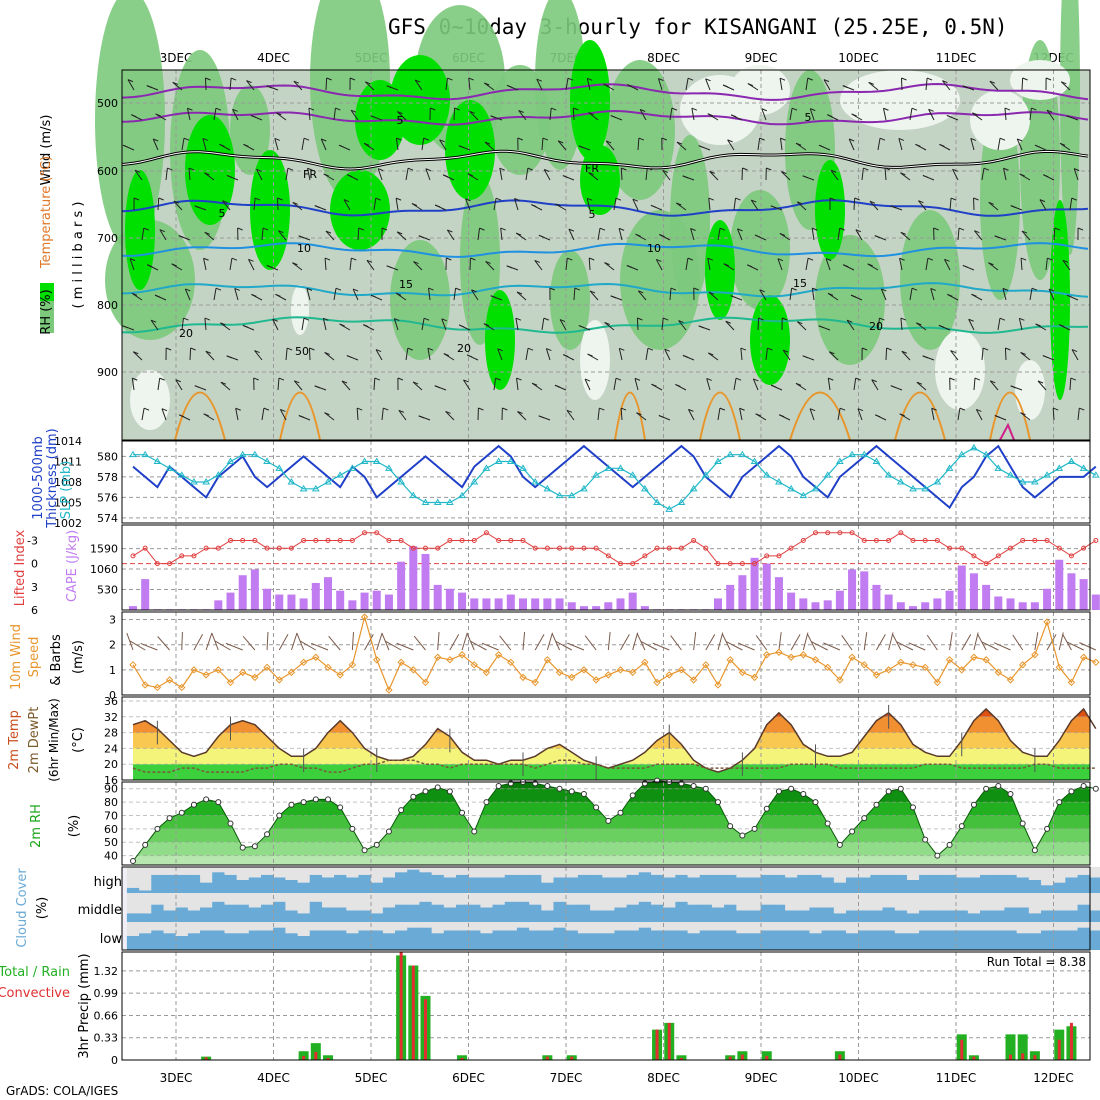  I want to click on temp2m-label-a: 2m Temp, so click(14, 740).